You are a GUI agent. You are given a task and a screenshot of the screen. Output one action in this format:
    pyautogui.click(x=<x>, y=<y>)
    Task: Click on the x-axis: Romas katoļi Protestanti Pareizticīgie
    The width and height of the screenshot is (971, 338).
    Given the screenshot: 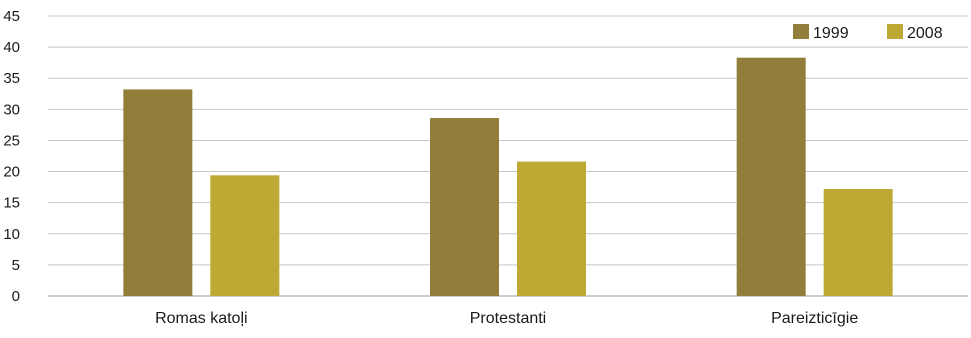 What is the action you would take?
    pyautogui.click(x=506, y=318)
    